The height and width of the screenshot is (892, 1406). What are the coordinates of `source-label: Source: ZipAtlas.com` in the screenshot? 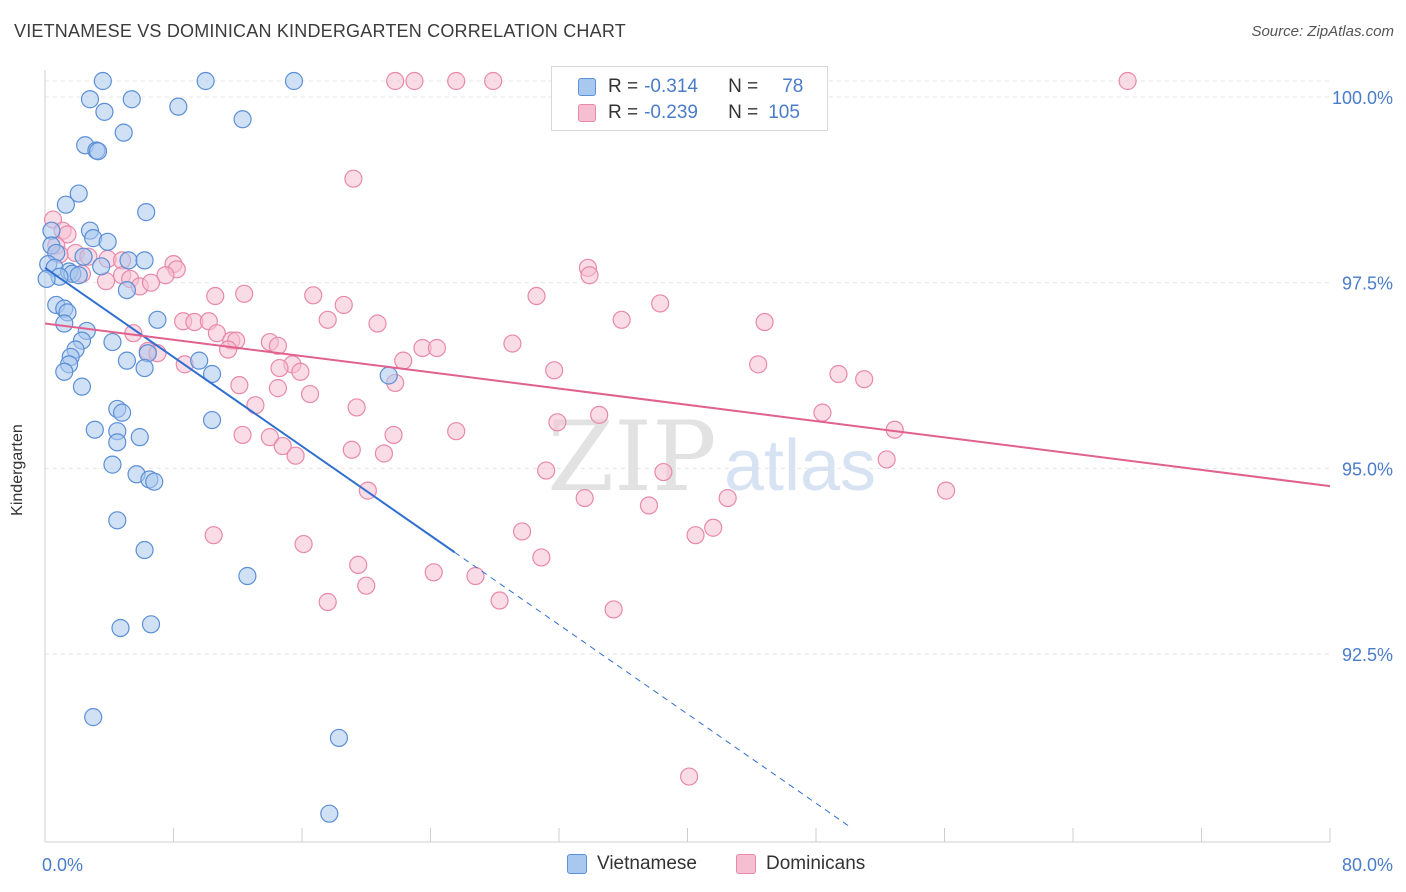 It's located at (1322, 31).